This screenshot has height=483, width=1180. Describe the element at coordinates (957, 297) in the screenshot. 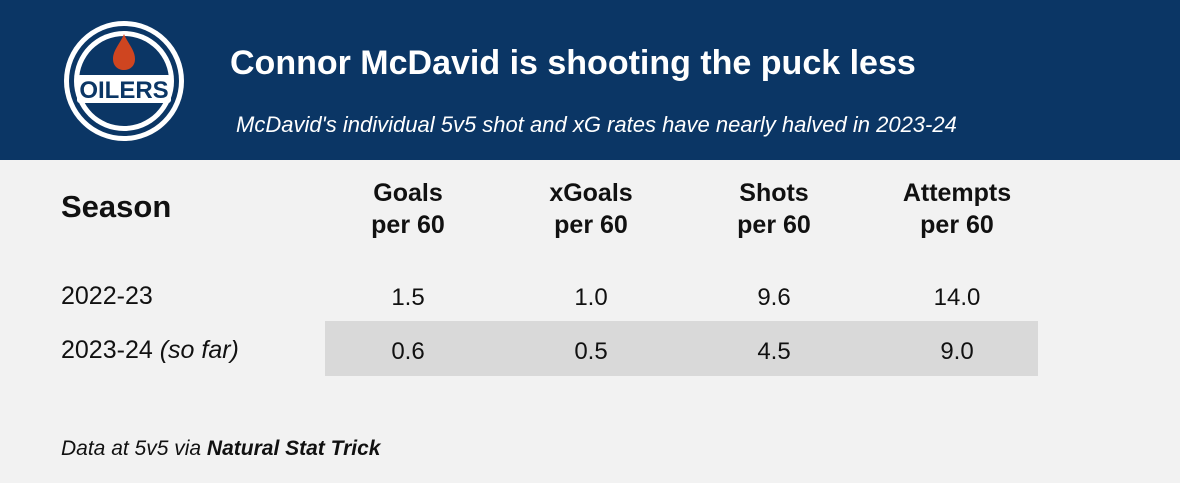

I see `row-1-attempts: 14.0` at that location.